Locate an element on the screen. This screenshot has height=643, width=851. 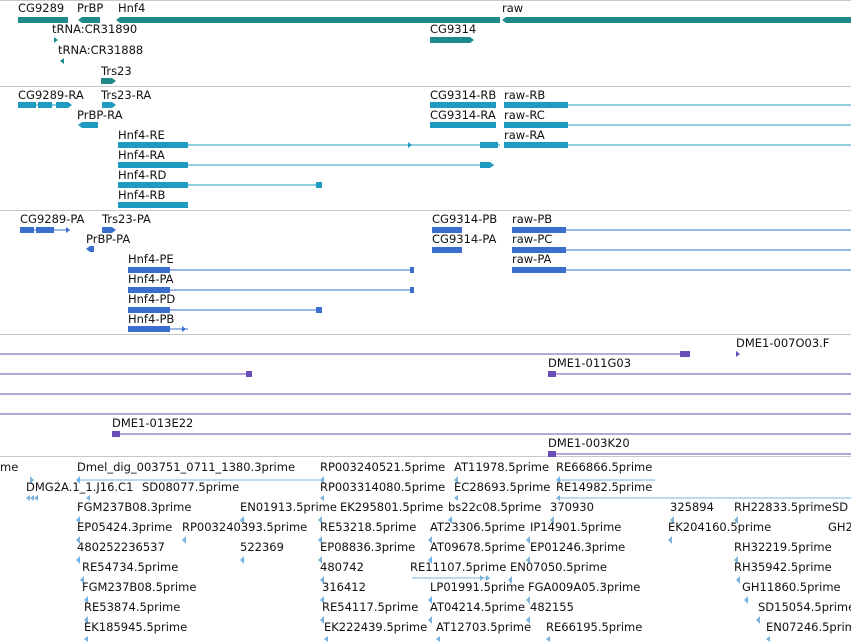
transcript-label-cg9289-ra: CG9289-RA is located at coordinates (51, 95).